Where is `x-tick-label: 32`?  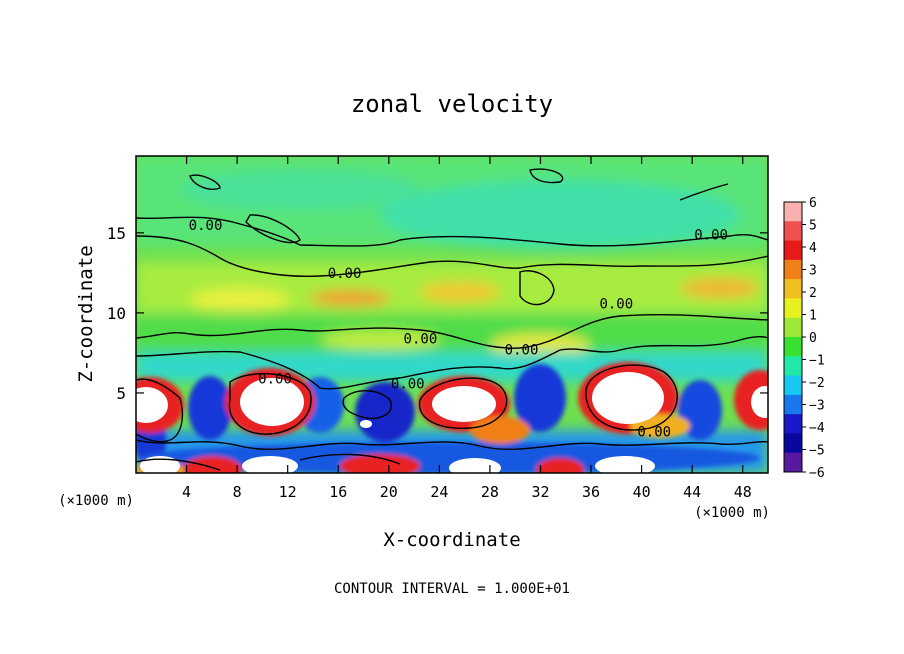 x-tick-label: 32 is located at coordinates (540, 492).